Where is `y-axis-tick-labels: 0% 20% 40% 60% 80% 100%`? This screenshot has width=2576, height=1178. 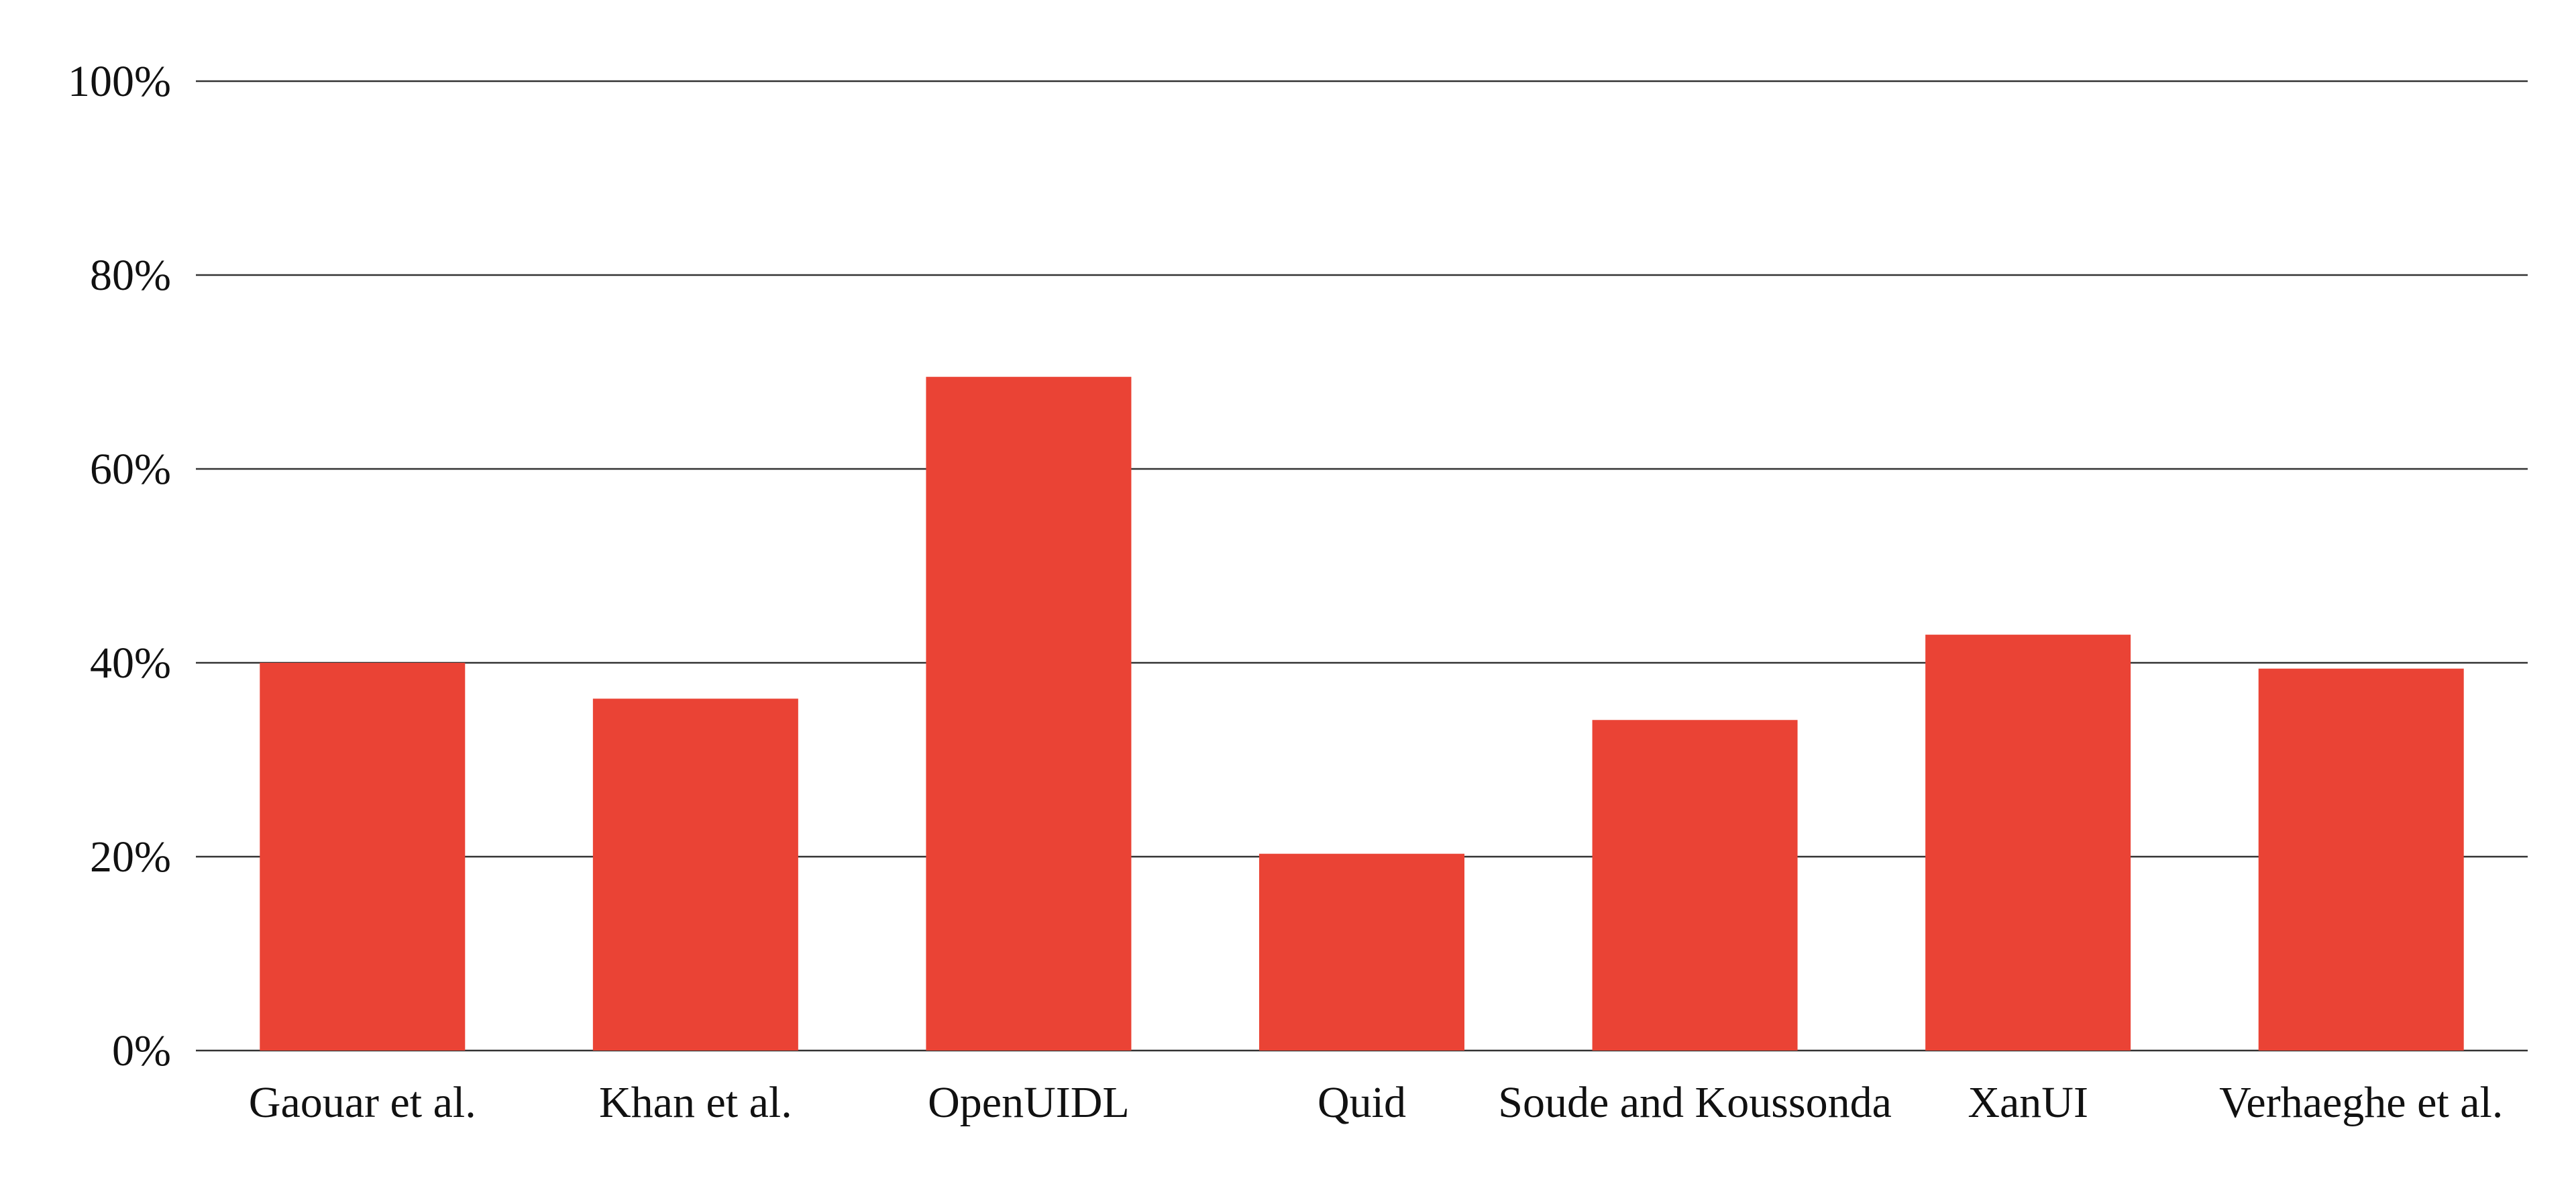 y-axis-tick-labels: 0% 20% 40% 60% 80% 100% is located at coordinates (119, 566).